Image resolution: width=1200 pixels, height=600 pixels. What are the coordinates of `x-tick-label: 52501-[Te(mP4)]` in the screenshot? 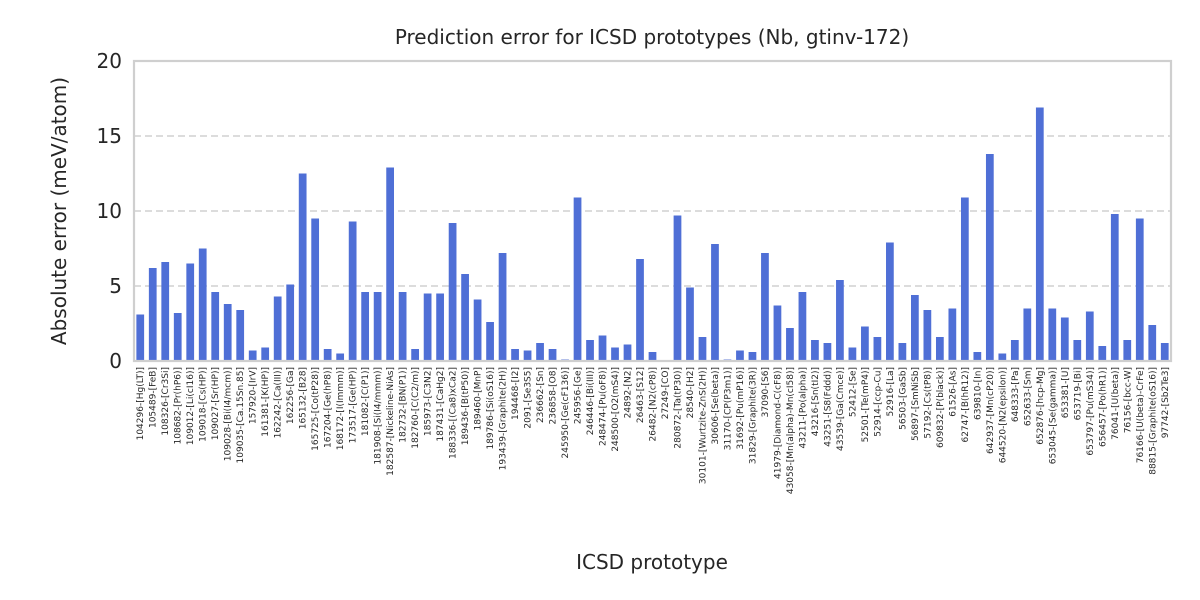 It's located at (866, 404).